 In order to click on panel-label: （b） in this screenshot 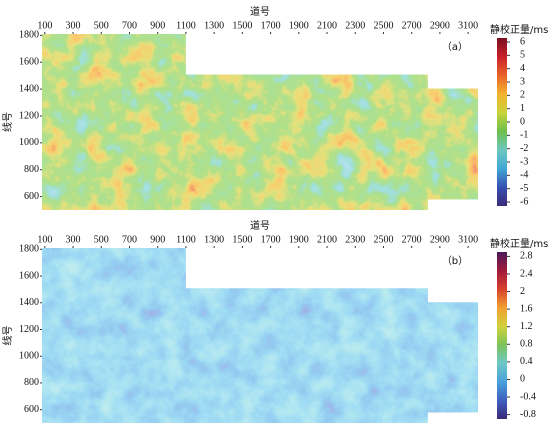, I will do `click(455, 261)`.